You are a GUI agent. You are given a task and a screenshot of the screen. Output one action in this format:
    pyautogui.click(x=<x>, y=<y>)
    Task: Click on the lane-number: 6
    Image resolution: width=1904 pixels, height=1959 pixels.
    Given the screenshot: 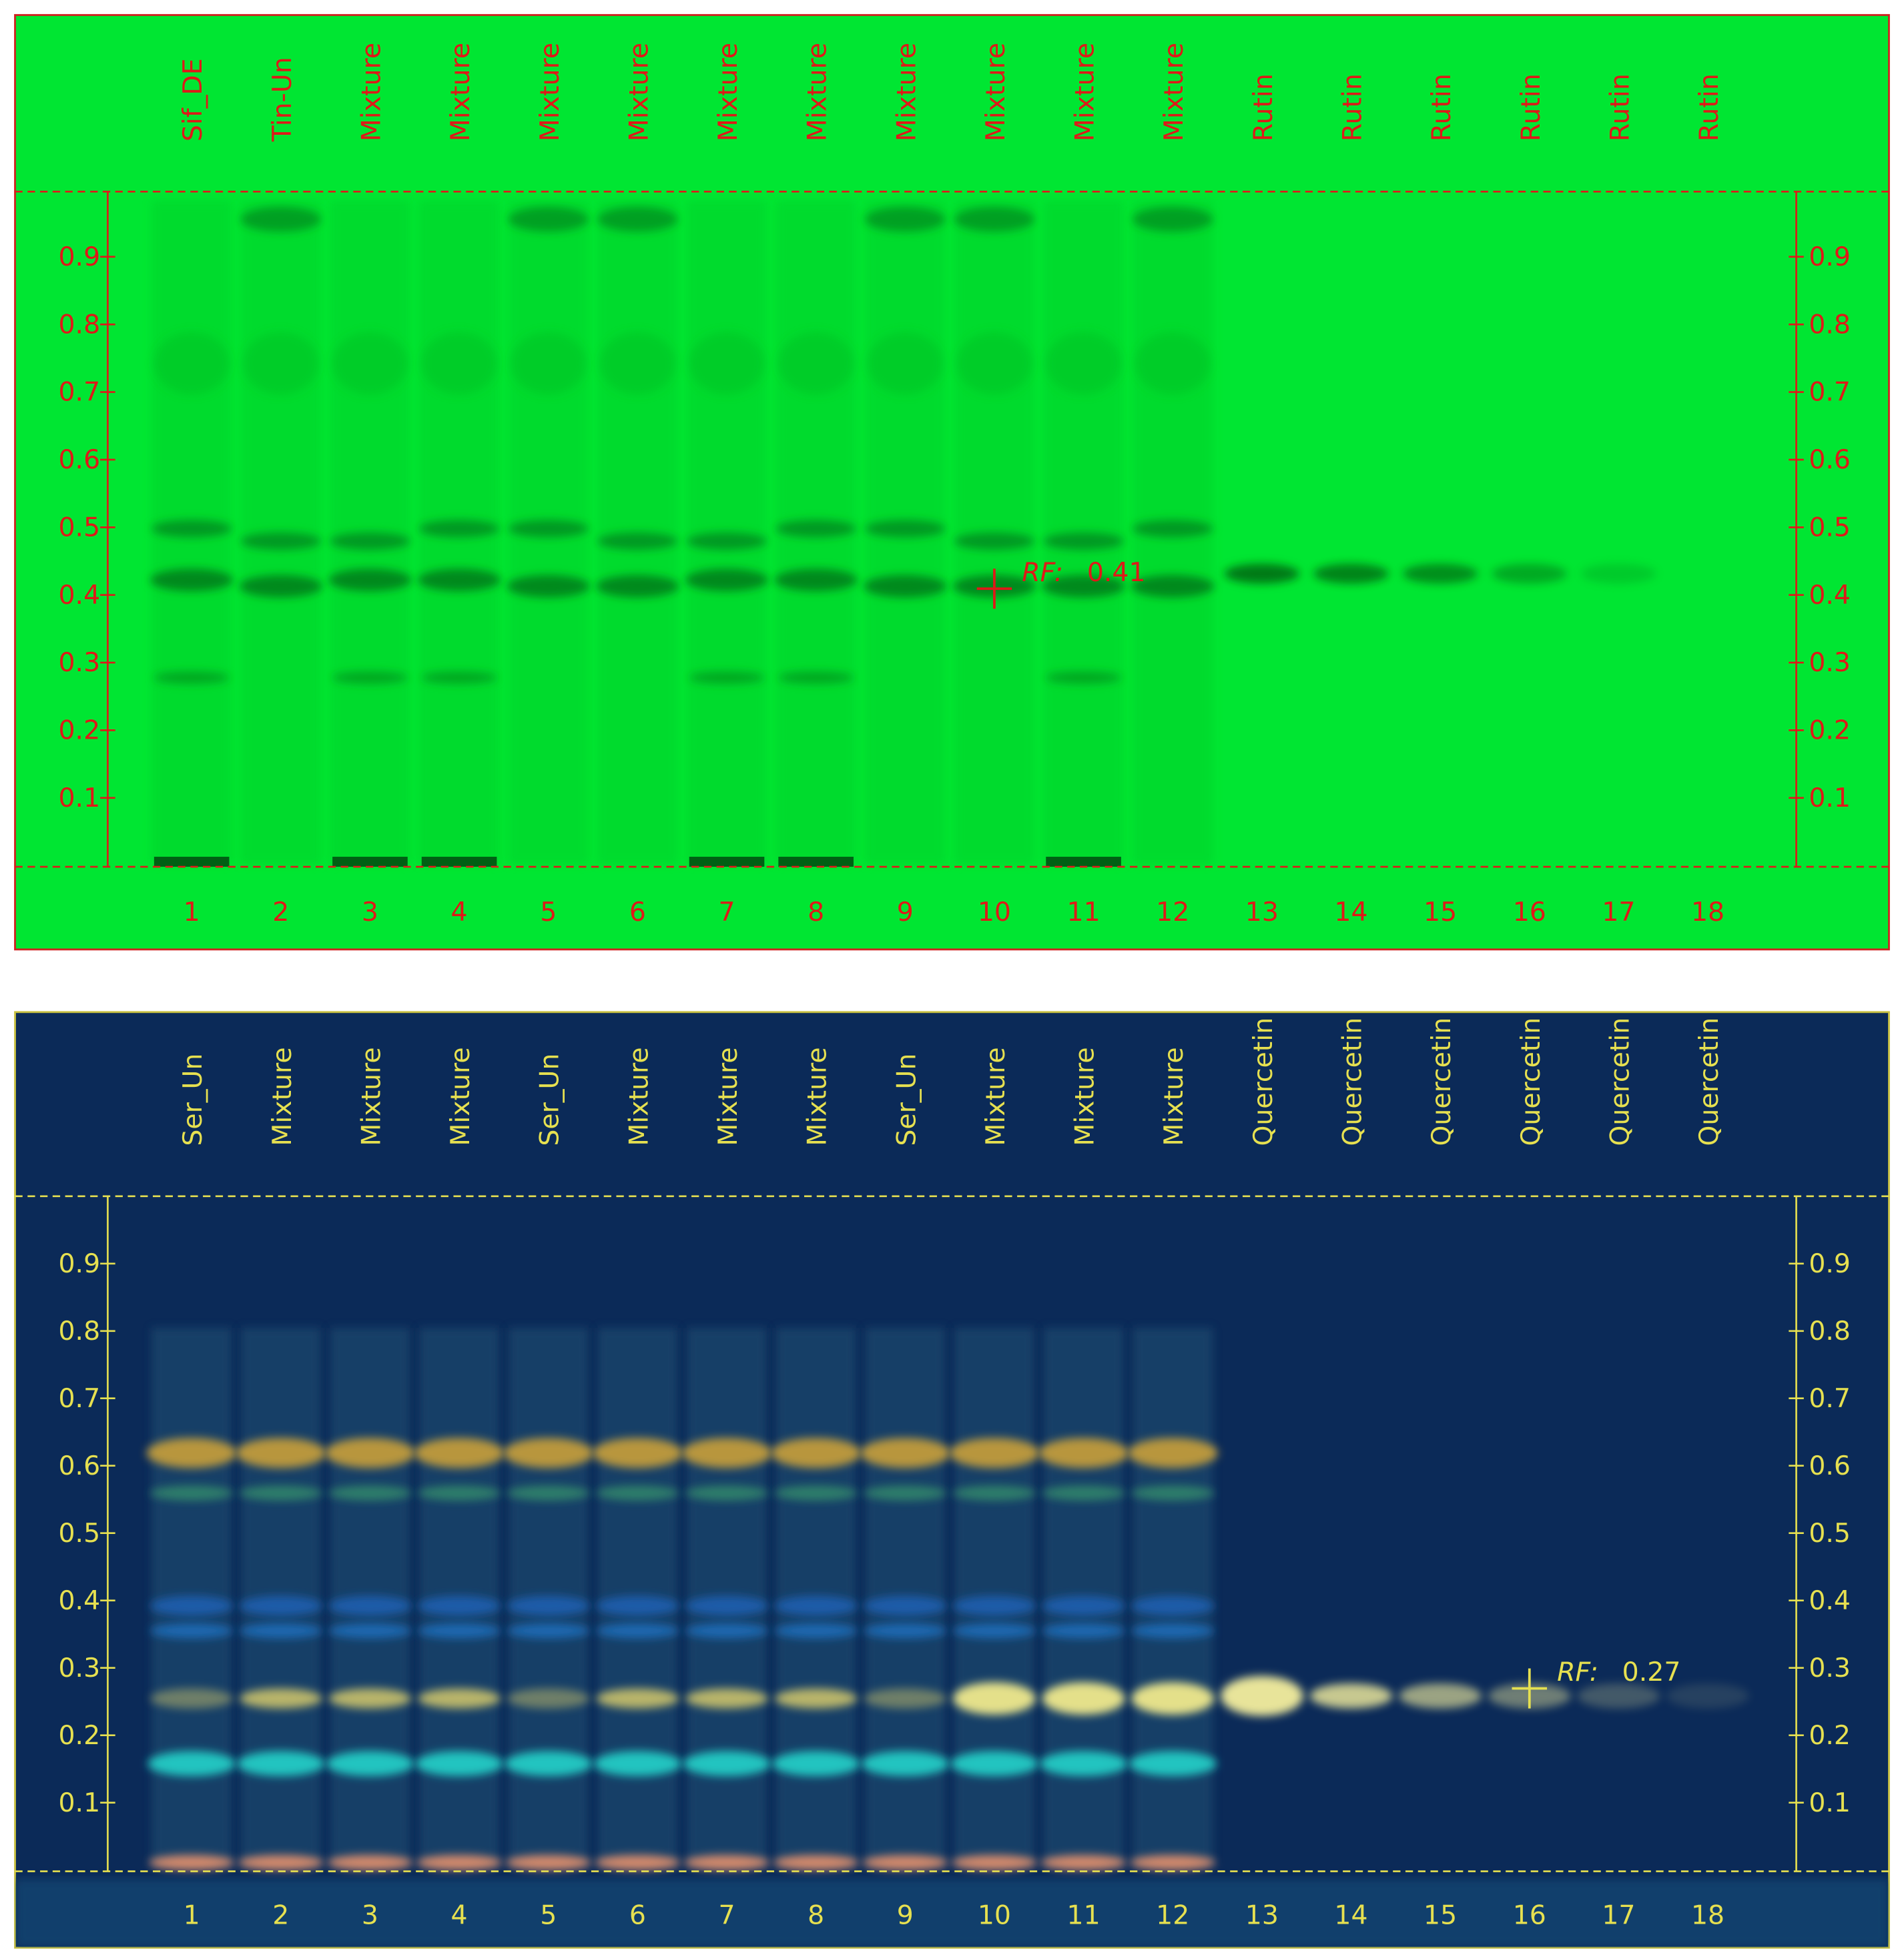 What is the action you would take?
    pyautogui.click(x=637, y=912)
    